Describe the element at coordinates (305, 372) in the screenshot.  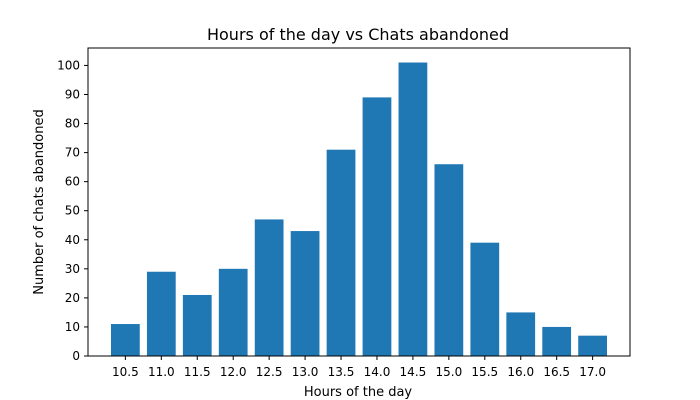
I see `x-tick-label: 13.0` at that location.